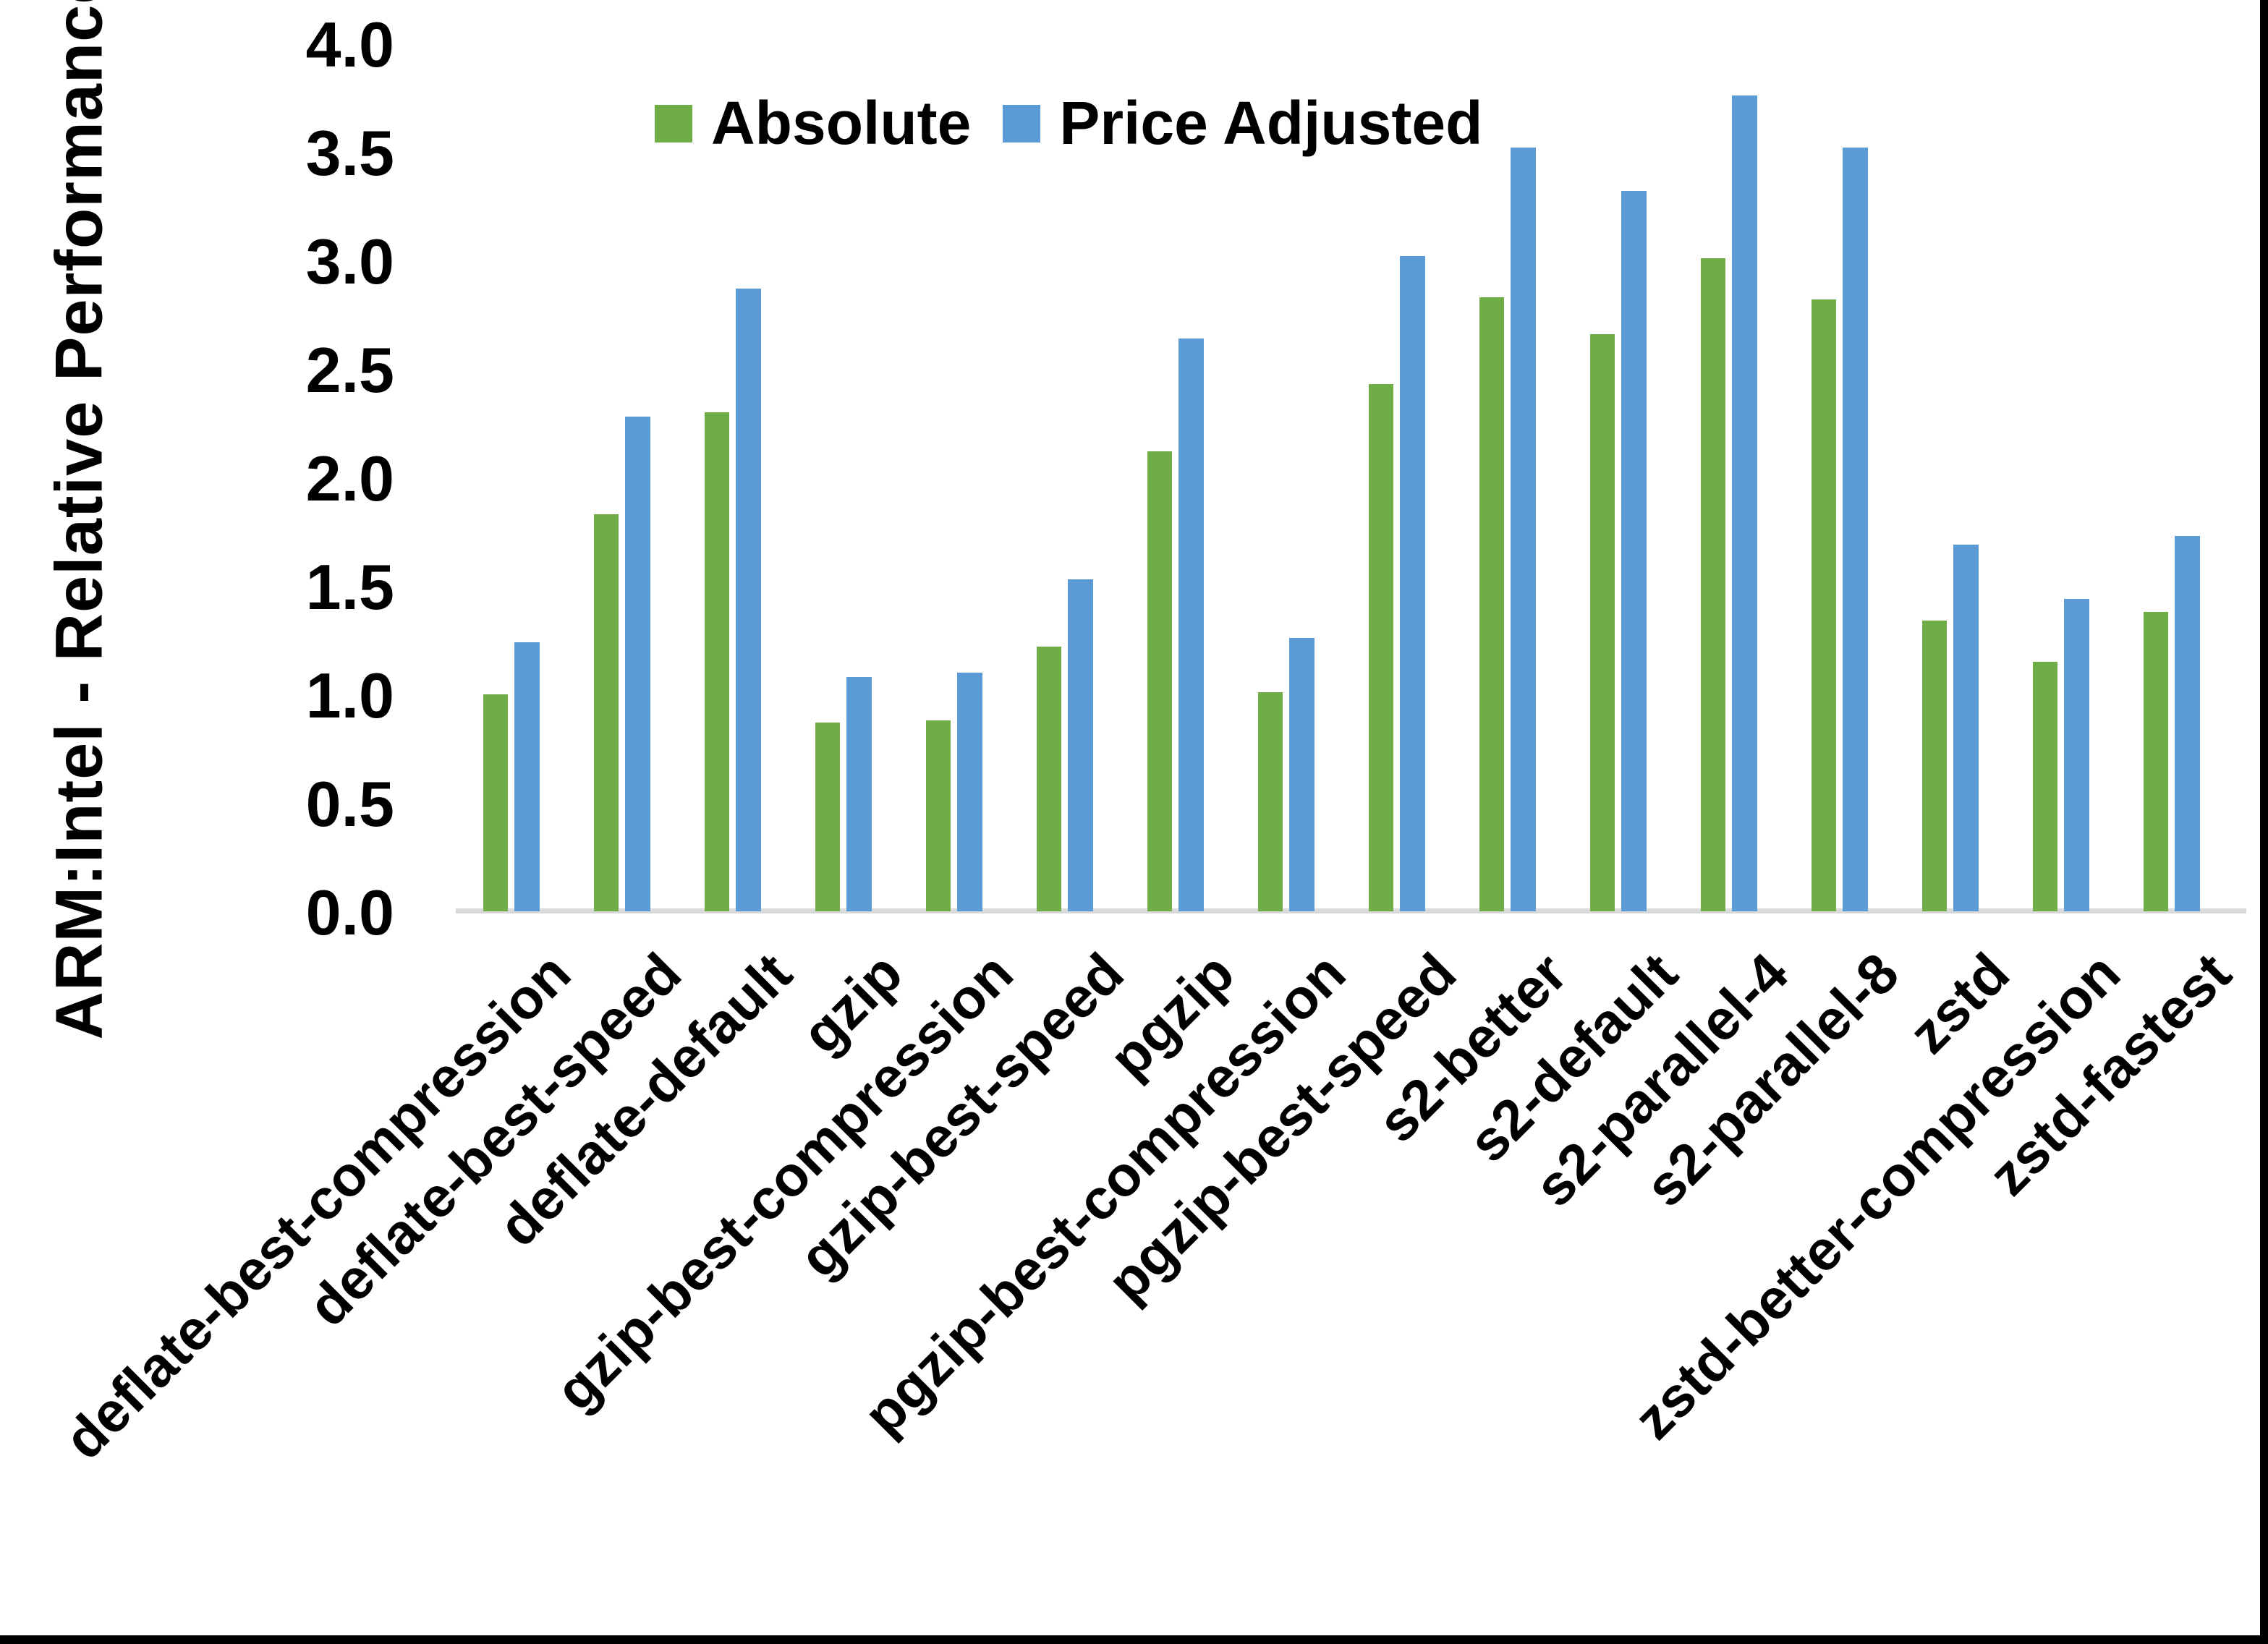  I want to click on y-tick-label: 2.5, so click(349, 370).